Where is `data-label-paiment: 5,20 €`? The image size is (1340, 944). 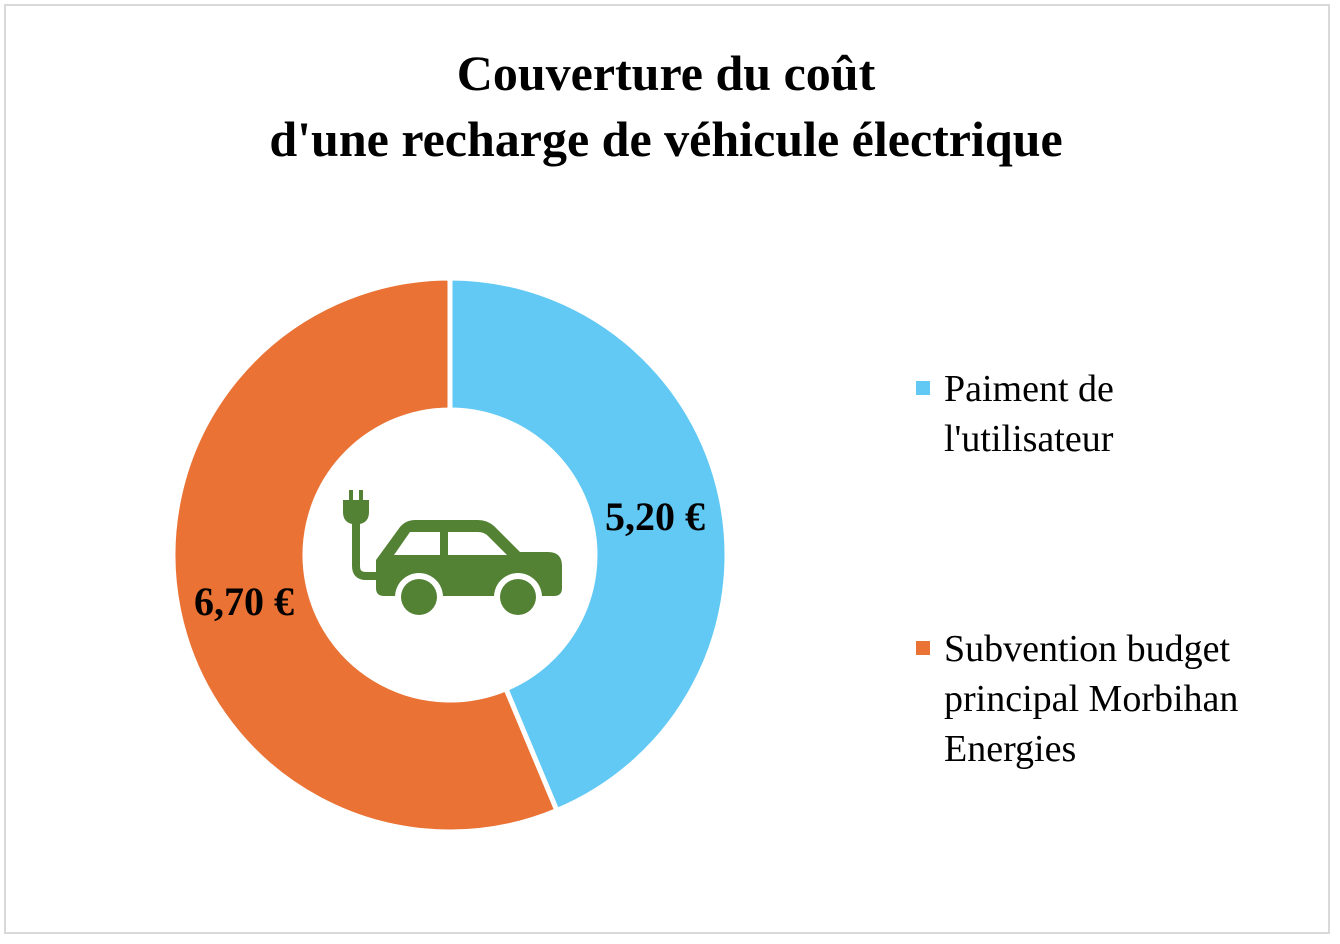 data-label-paiment: 5,20 € is located at coordinates (655, 516).